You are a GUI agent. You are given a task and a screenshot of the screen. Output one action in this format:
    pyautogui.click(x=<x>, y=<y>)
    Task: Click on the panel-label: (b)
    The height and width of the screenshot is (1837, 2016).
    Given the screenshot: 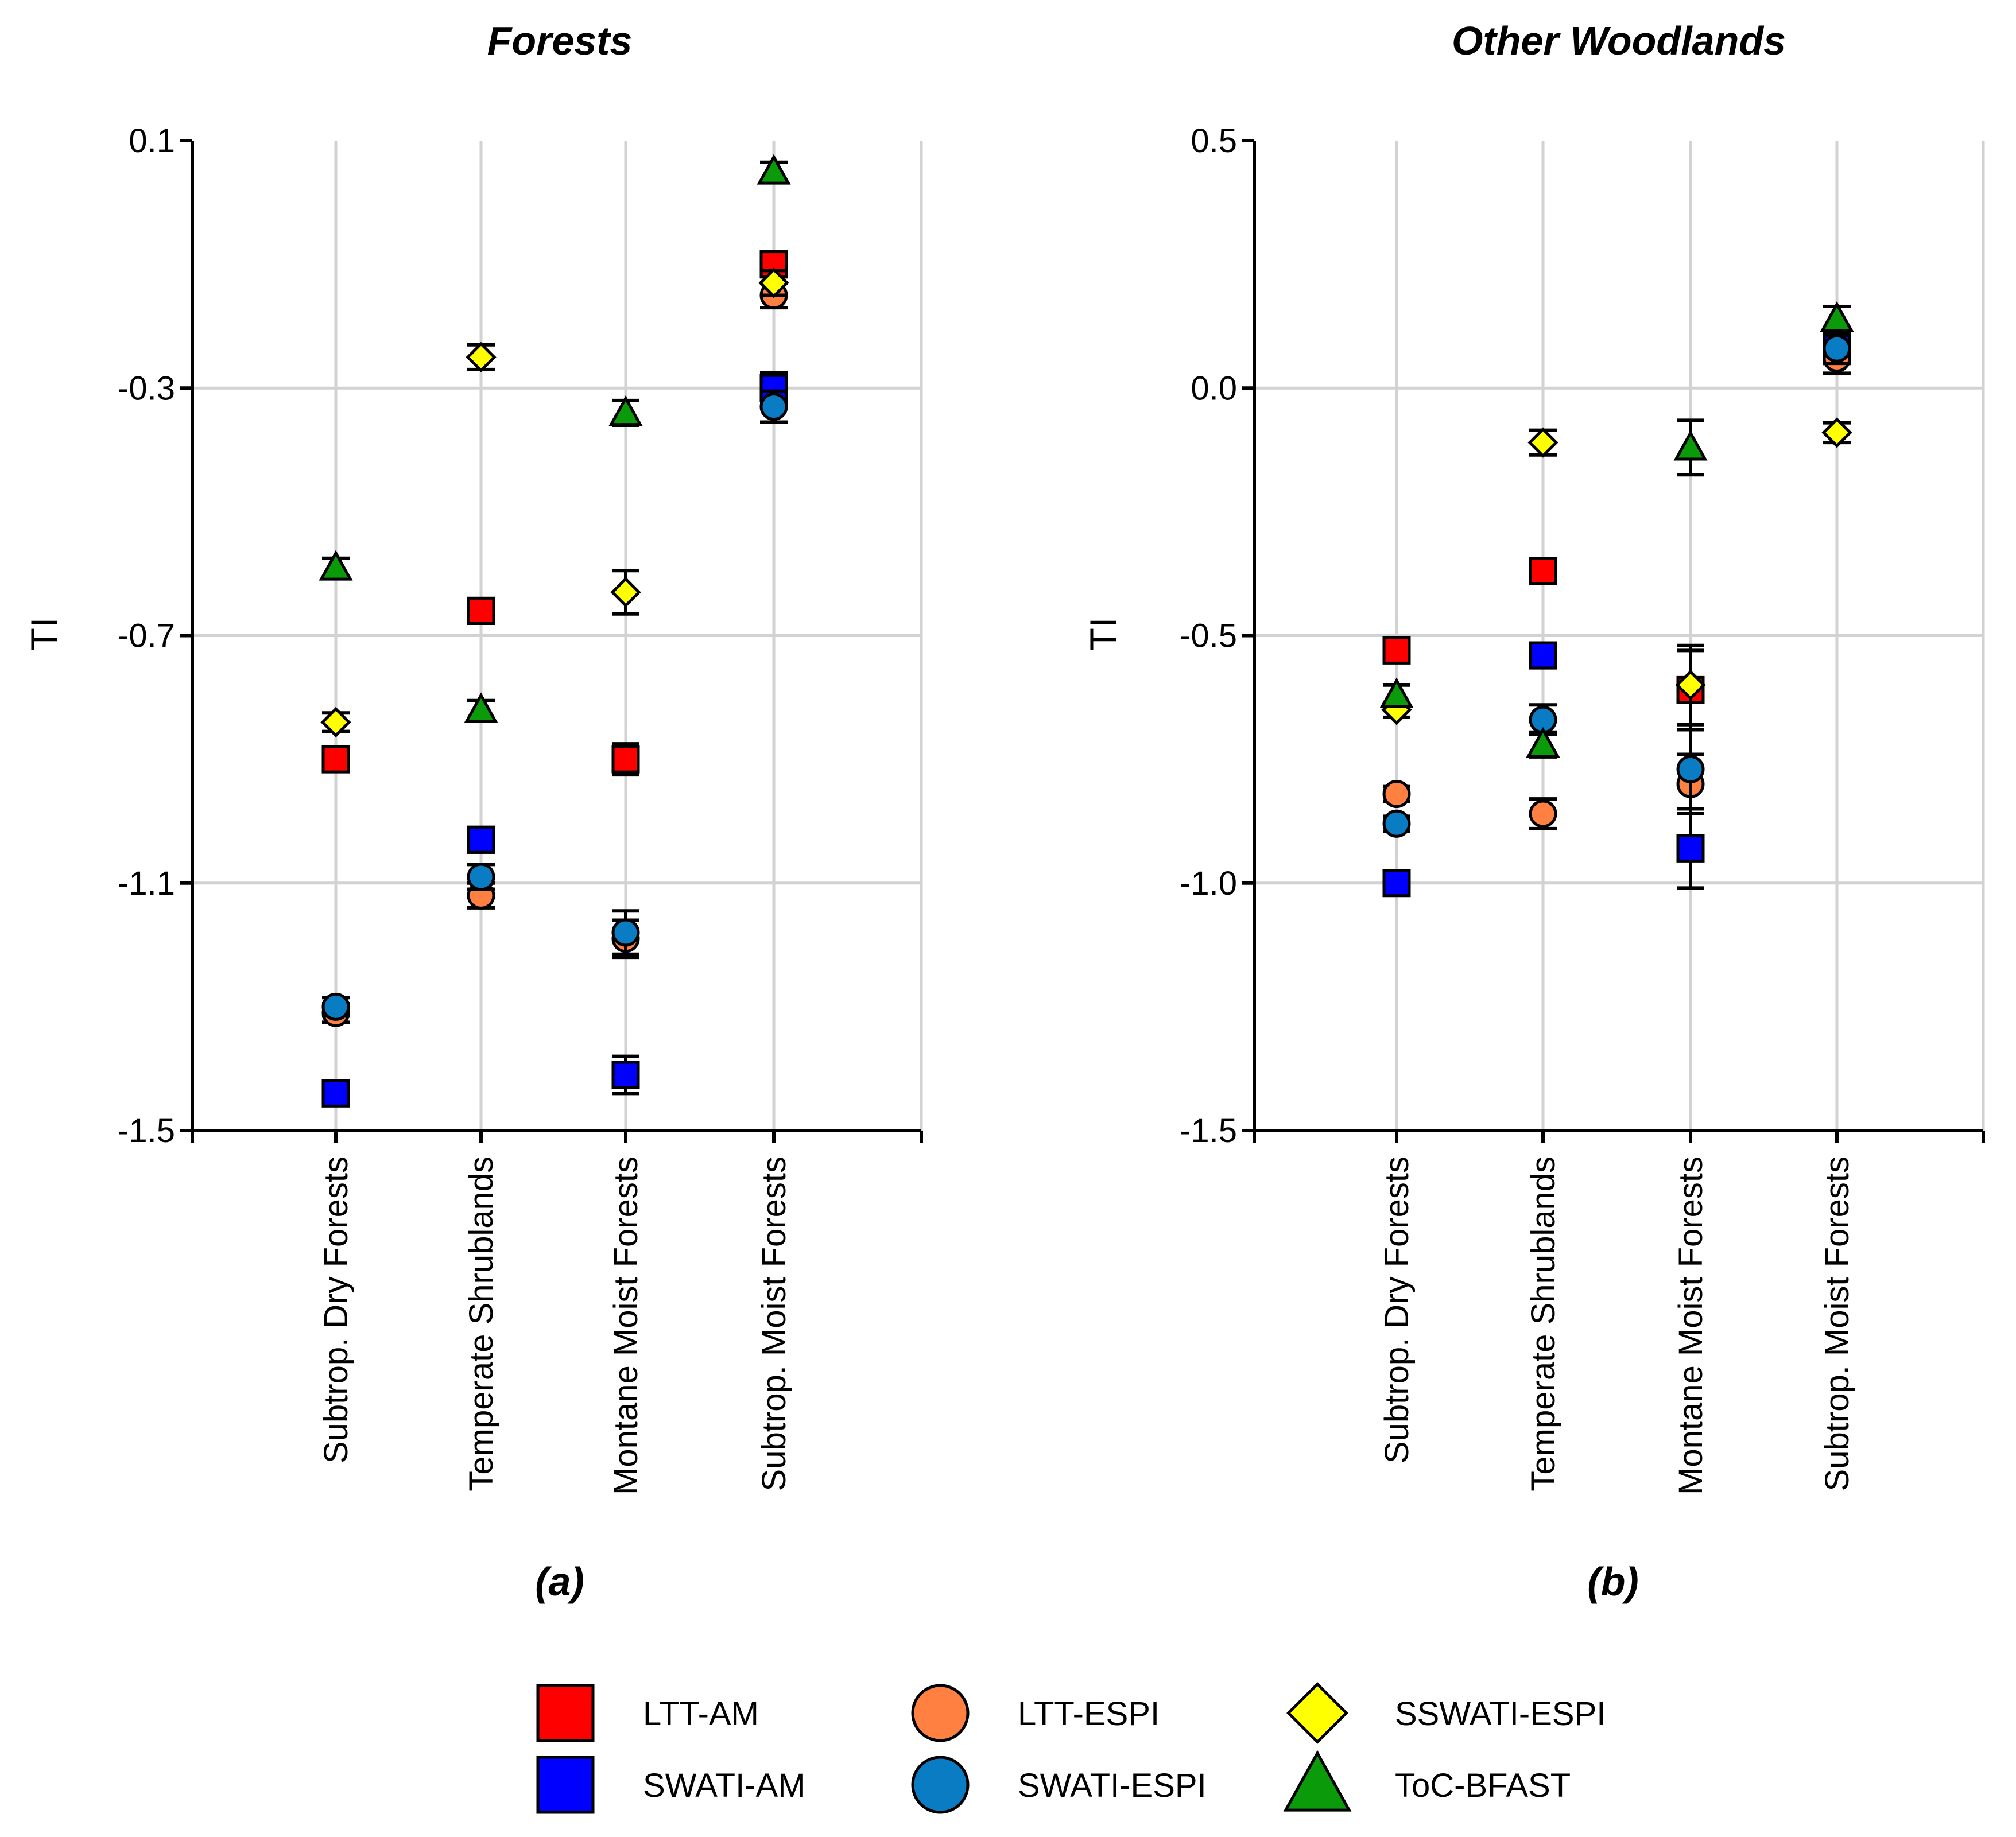 What is the action you would take?
    pyautogui.click(x=1612, y=1581)
    